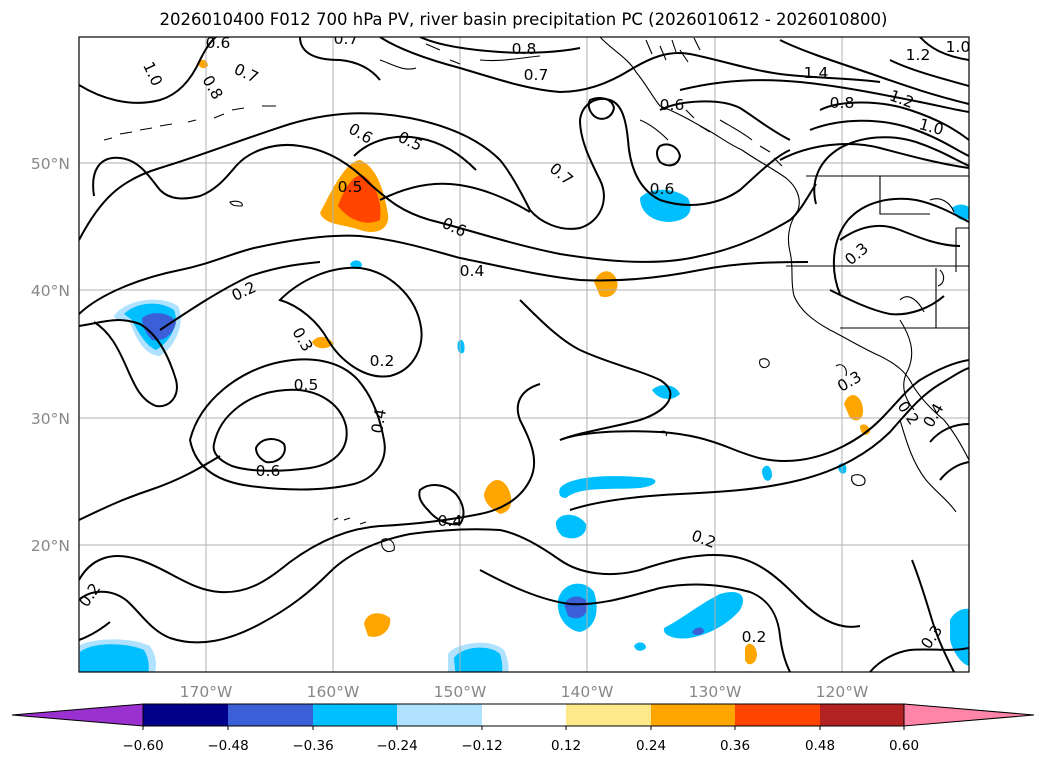  What do you see at coordinates (566, 746) in the screenshot?
I see `colorbar-tick-label: 0.12` at bounding box center [566, 746].